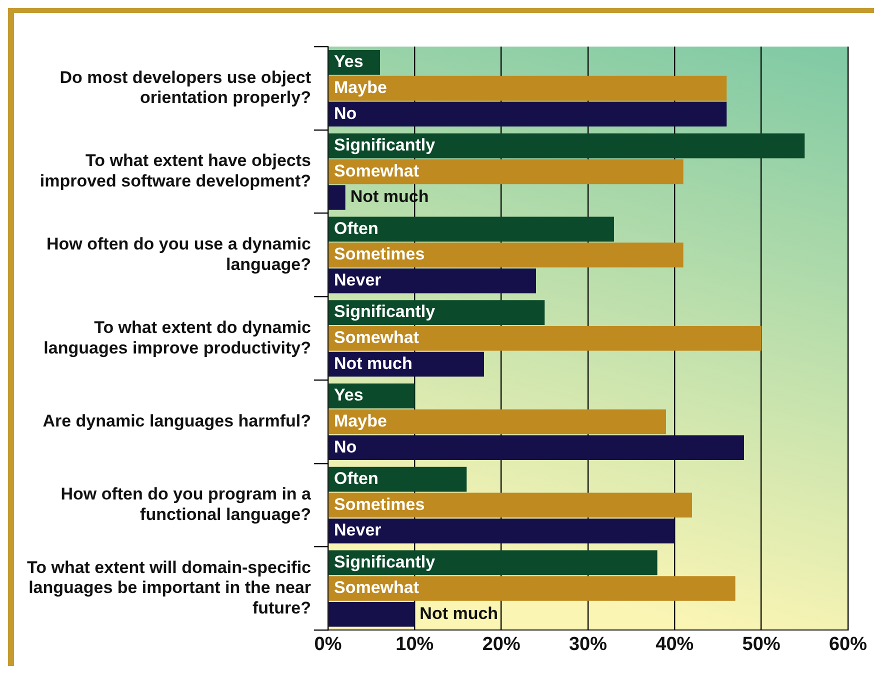 This screenshot has width=882, height=674. Describe the element at coordinates (186, 88) in the screenshot. I see `y-tick-label: Do most developers use object orientation properly?` at that location.